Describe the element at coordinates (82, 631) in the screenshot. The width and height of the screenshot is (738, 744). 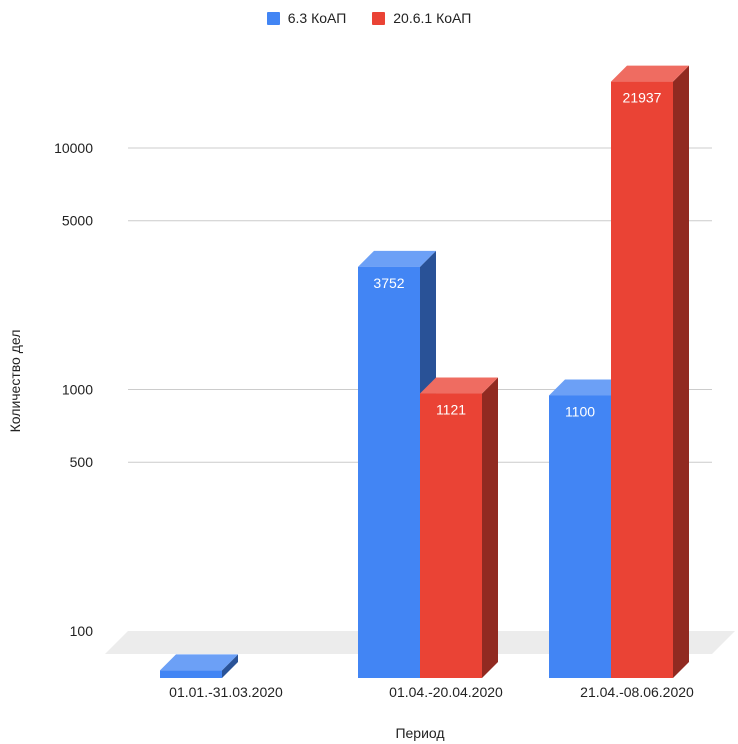
I see `y-tick-label: 100` at that location.